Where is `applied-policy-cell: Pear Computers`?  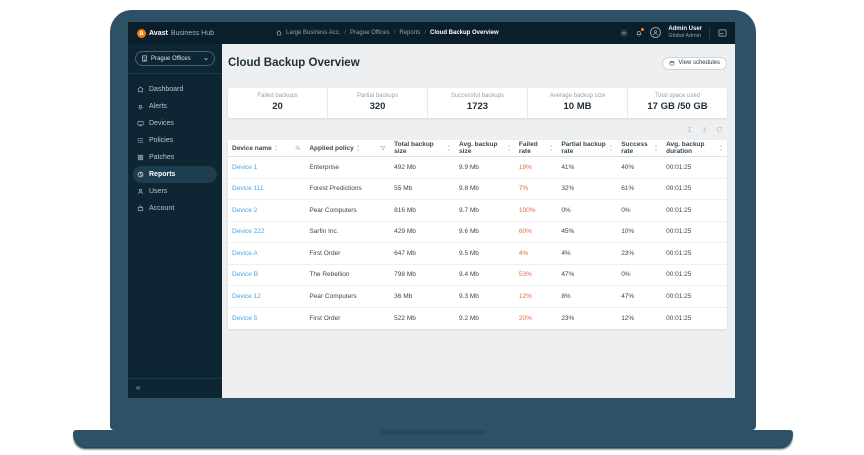 applied-policy-cell: Pear Computers is located at coordinates (333, 210).